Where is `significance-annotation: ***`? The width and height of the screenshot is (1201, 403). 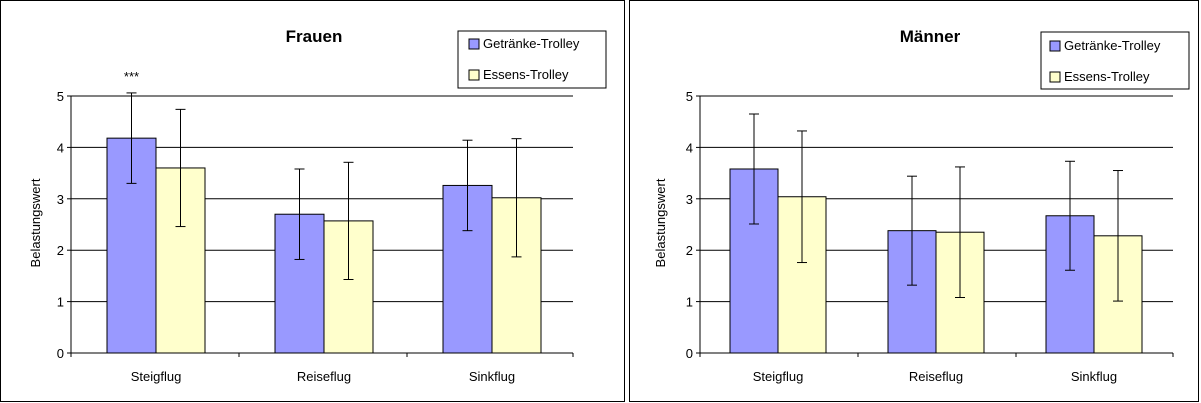 significance-annotation: *** is located at coordinates (131, 76).